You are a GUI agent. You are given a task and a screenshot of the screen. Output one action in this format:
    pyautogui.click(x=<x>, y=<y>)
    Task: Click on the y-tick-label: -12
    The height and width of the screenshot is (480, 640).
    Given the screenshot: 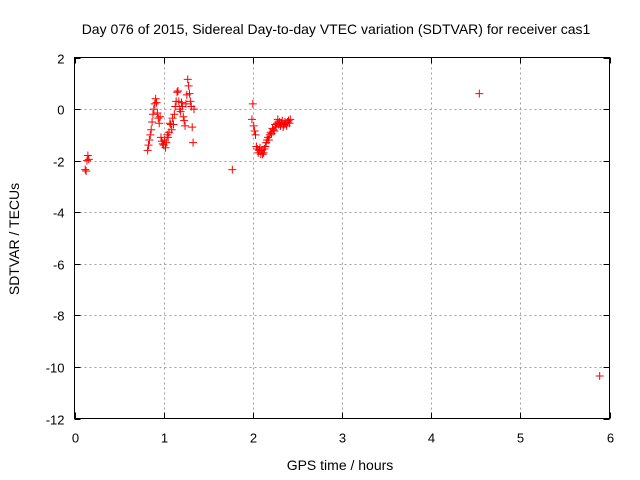 What is the action you would take?
    pyautogui.click(x=55, y=420)
    